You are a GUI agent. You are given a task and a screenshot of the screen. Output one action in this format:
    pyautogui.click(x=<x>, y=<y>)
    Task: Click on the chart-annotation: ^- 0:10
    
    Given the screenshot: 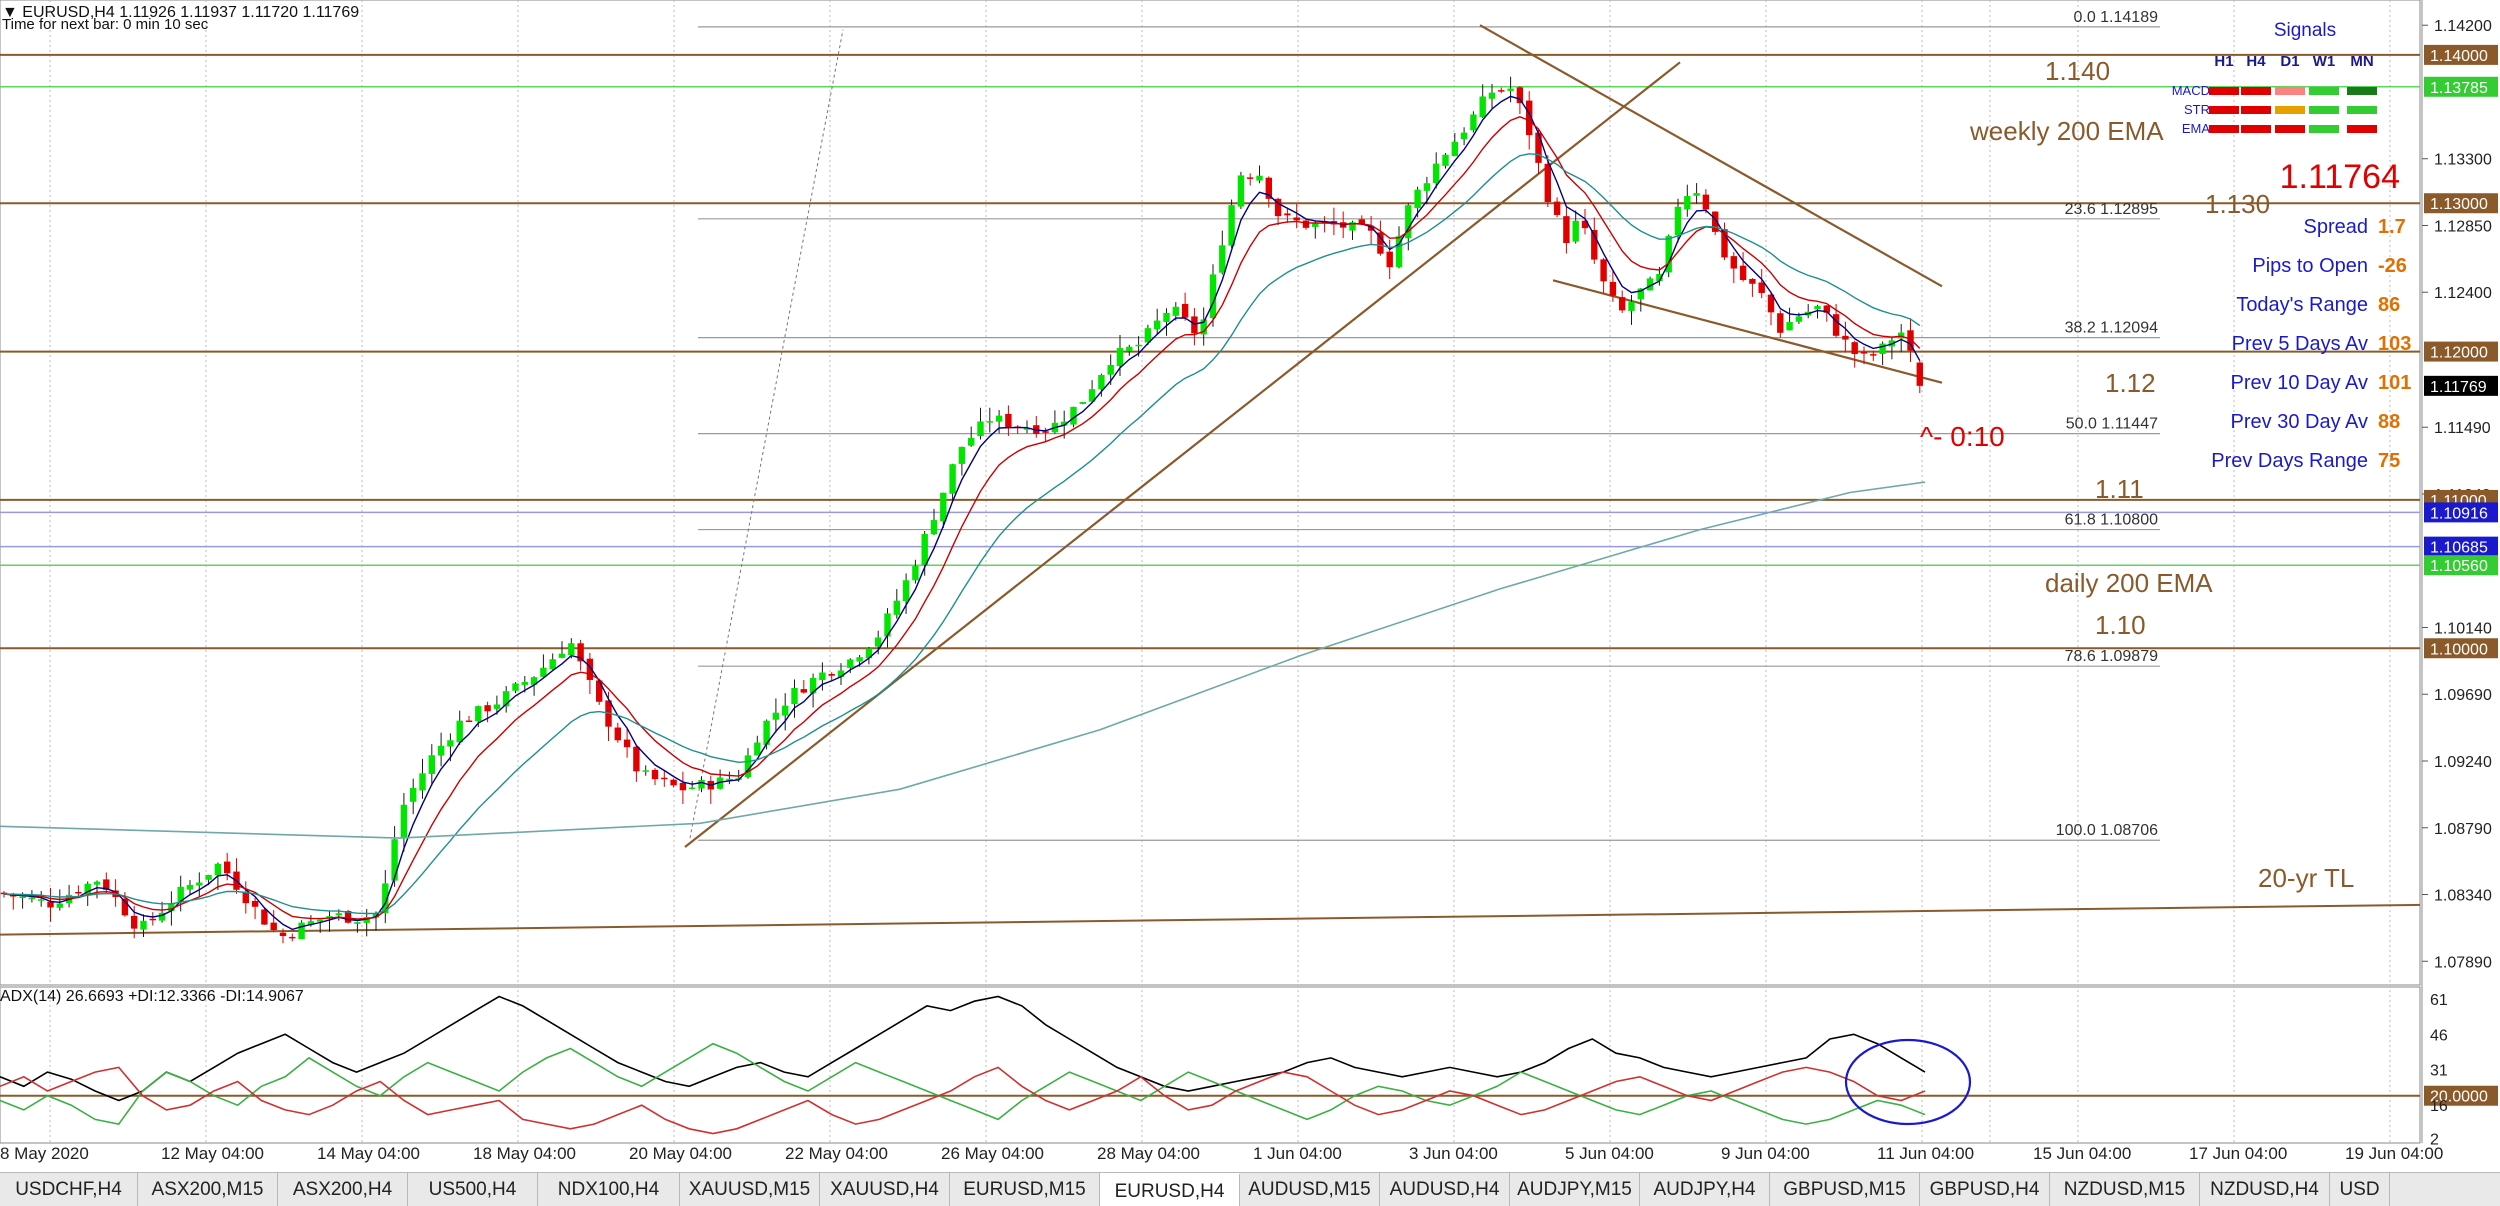 What is the action you would take?
    pyautogui.click(x=1962, y=436)
    